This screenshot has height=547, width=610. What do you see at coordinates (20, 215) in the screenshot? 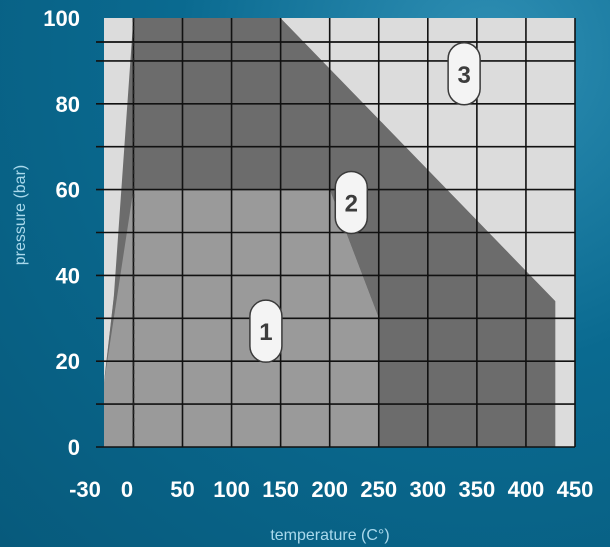
I see `y-axis-title: pressure (bar)` at bounding box center [20, 215].